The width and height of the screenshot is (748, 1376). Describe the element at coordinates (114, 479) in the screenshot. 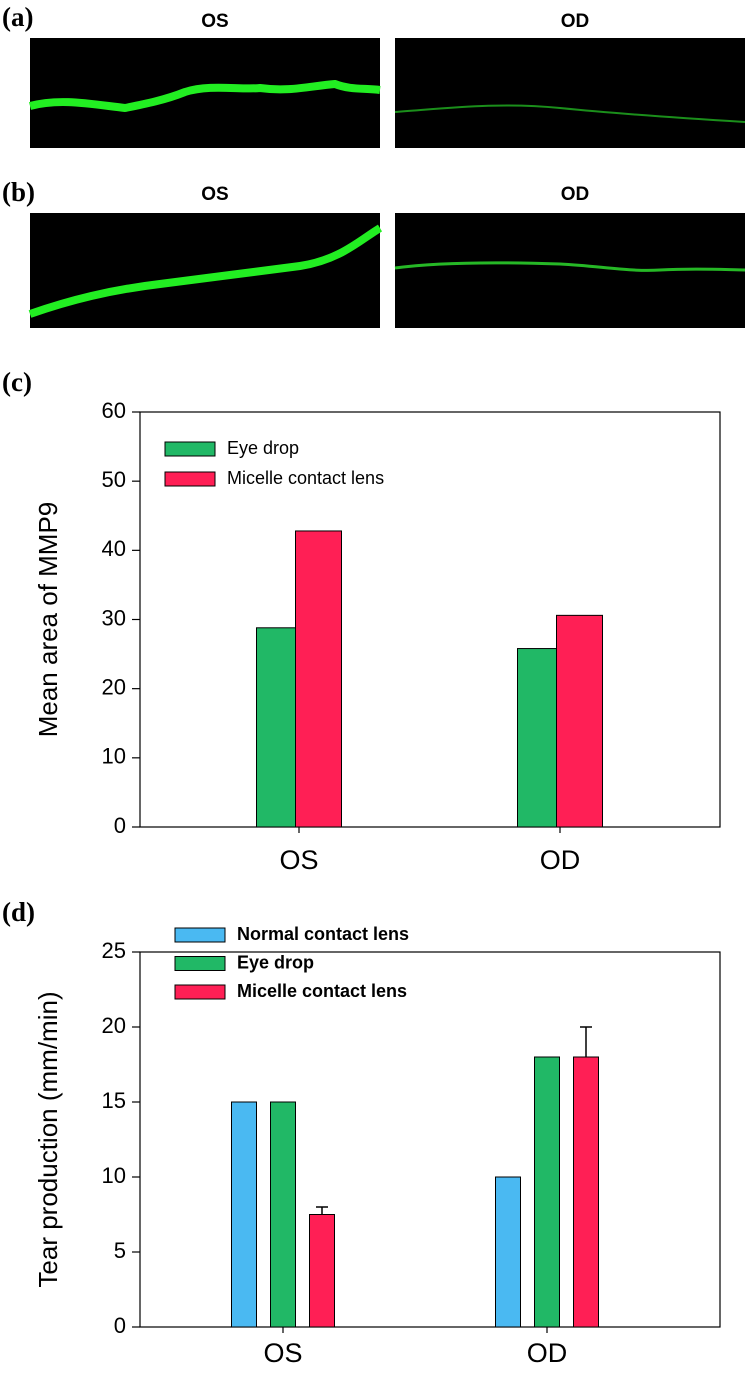

I see `y-tick-label: 50` at that location.